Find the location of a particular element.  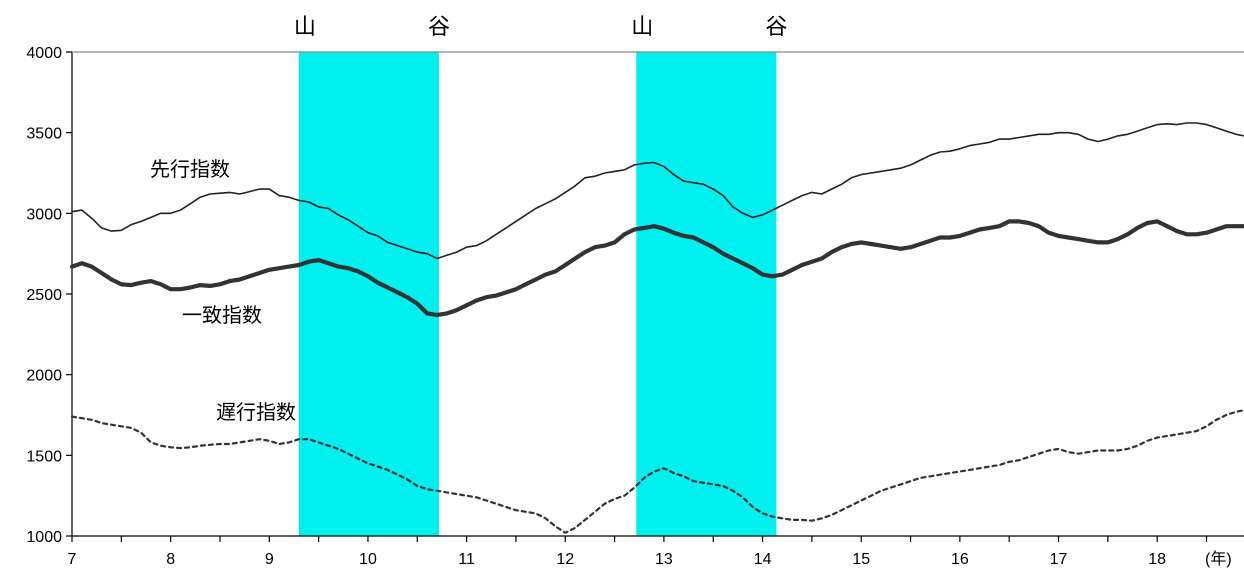

x-tick-label: 7 is located at coordinates (72, 559).